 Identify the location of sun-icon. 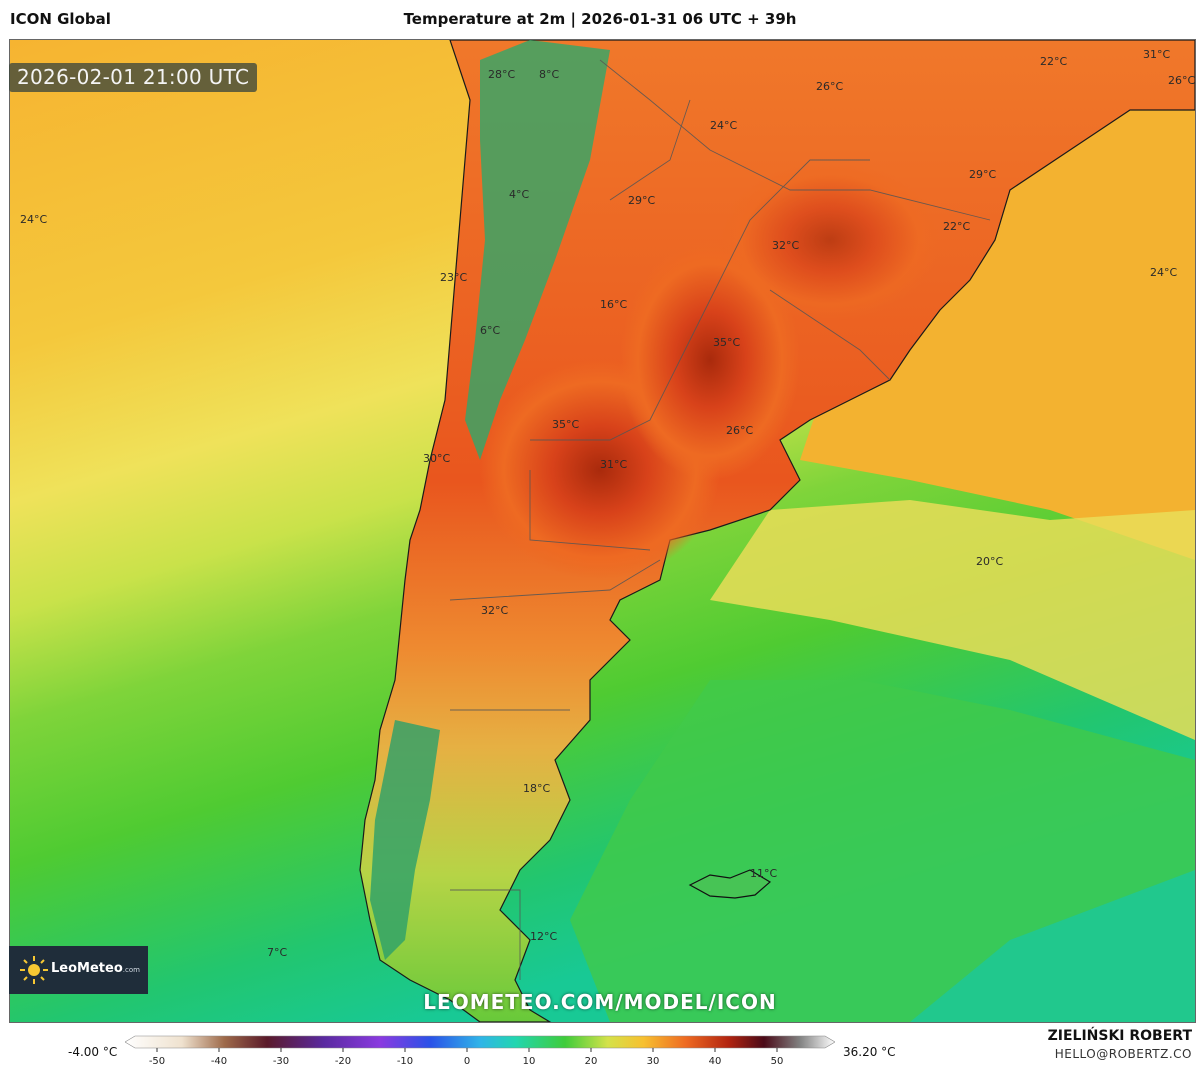
(34, 970).